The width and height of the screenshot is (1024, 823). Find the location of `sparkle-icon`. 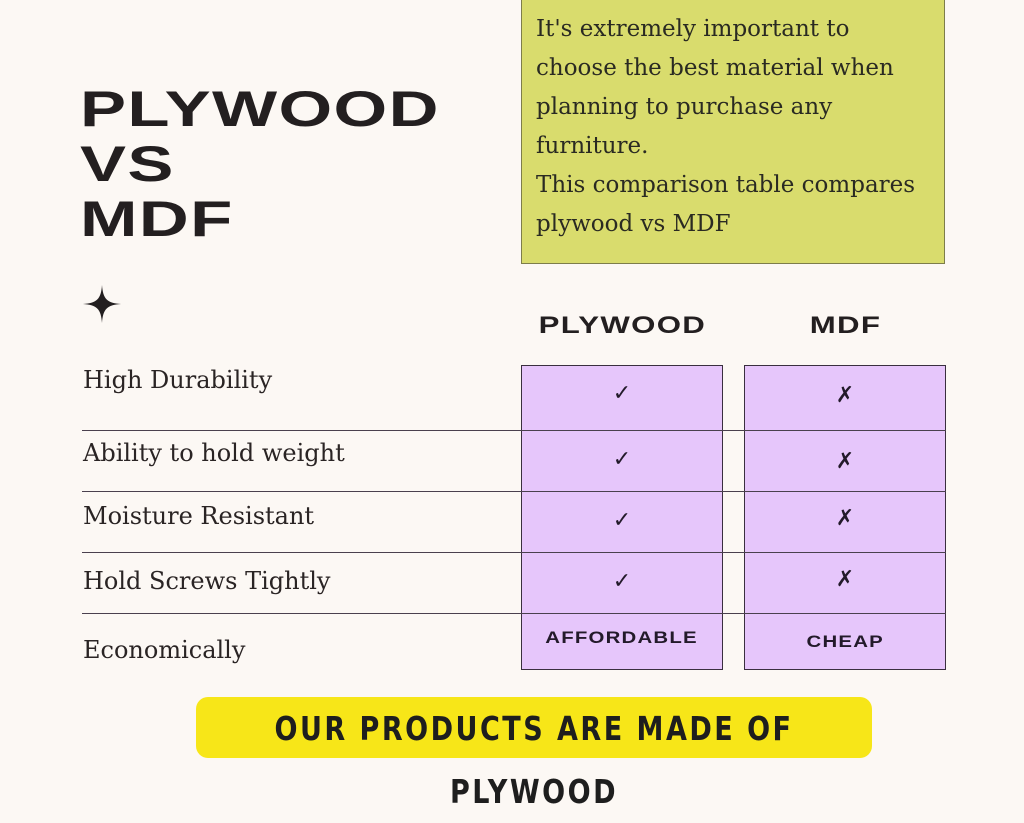

sparkle-icon is located at coordinates (102, 304).